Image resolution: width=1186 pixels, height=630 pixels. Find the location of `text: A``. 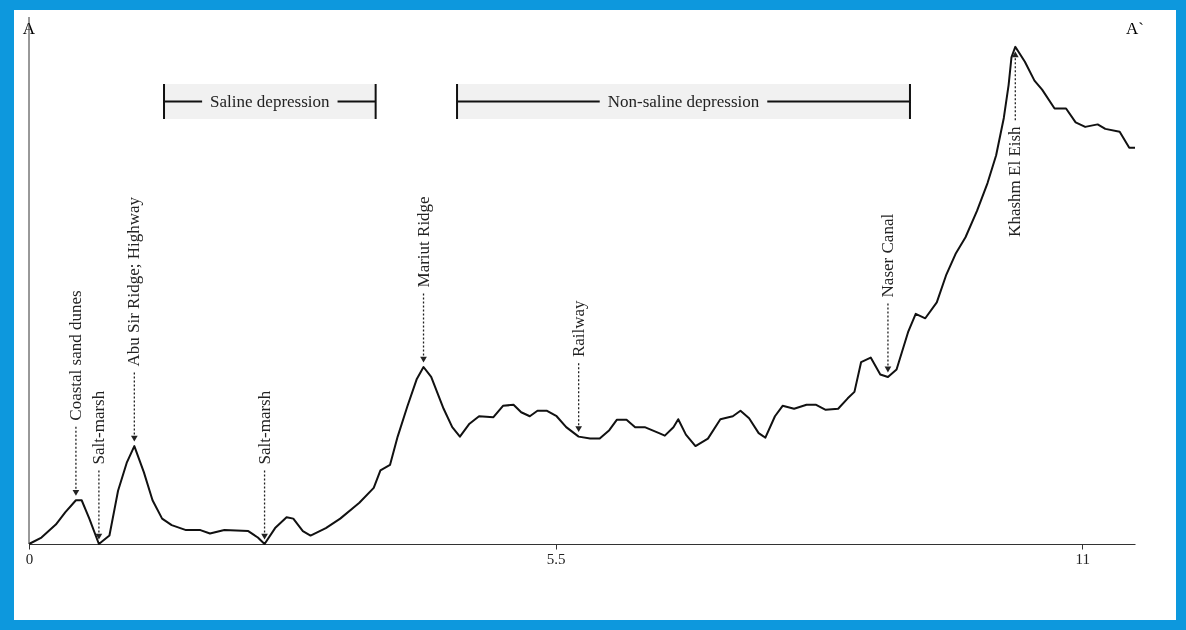

text: A` is located at coordinates (1135, 28).